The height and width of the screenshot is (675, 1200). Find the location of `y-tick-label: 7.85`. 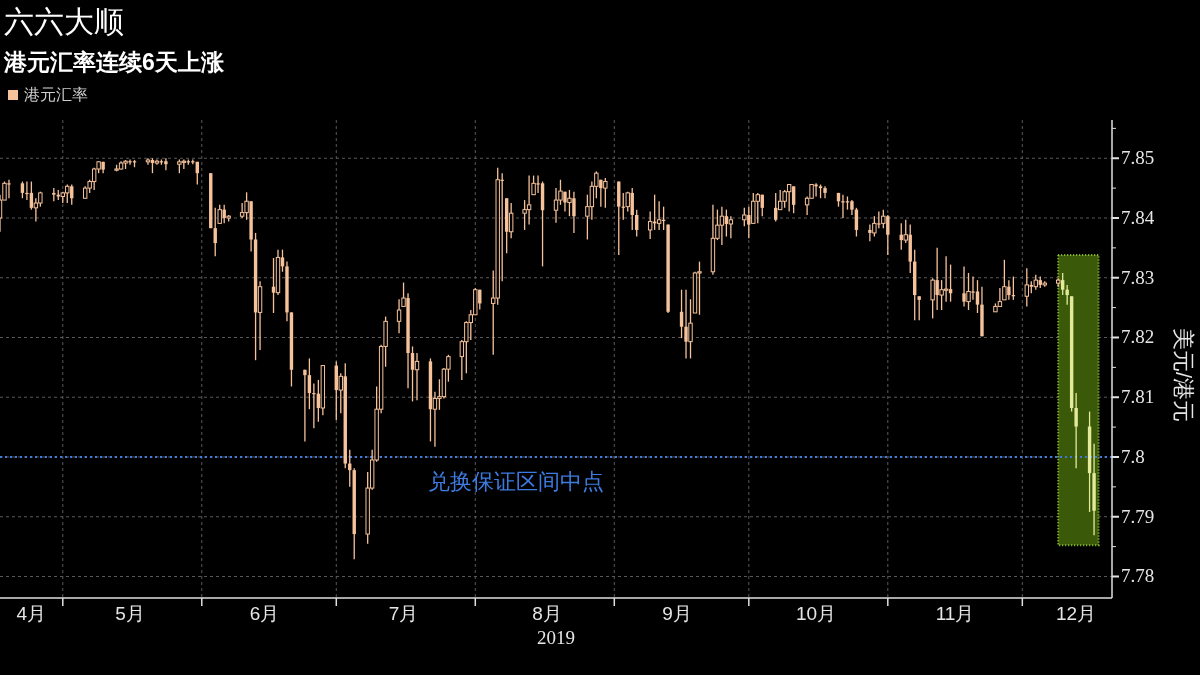

y-tick-label: 7.85 is located at coordinates (1138, 158).